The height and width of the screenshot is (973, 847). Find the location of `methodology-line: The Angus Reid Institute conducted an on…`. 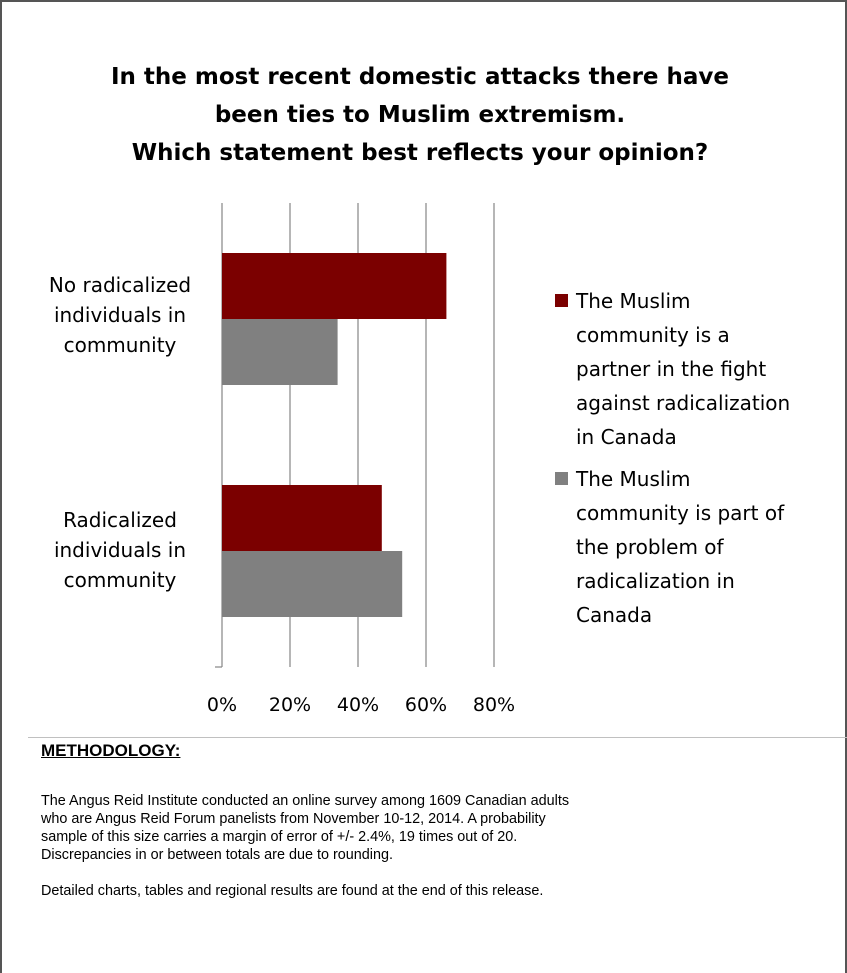

methodology-line: The Angus Reid Institute conducted an on… is located at coordinates (305, 801).